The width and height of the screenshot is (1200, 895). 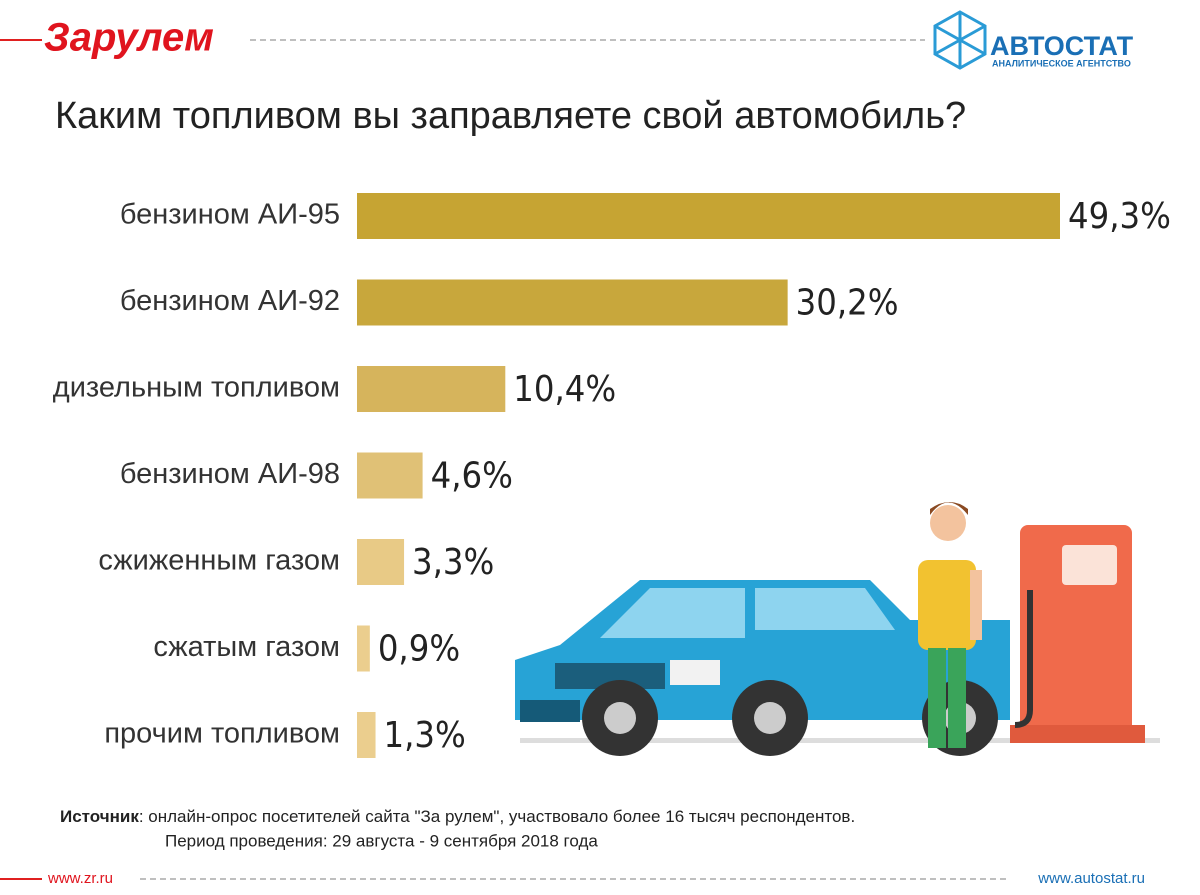 I want to click on logo-icon, so click(x=960, y=40).